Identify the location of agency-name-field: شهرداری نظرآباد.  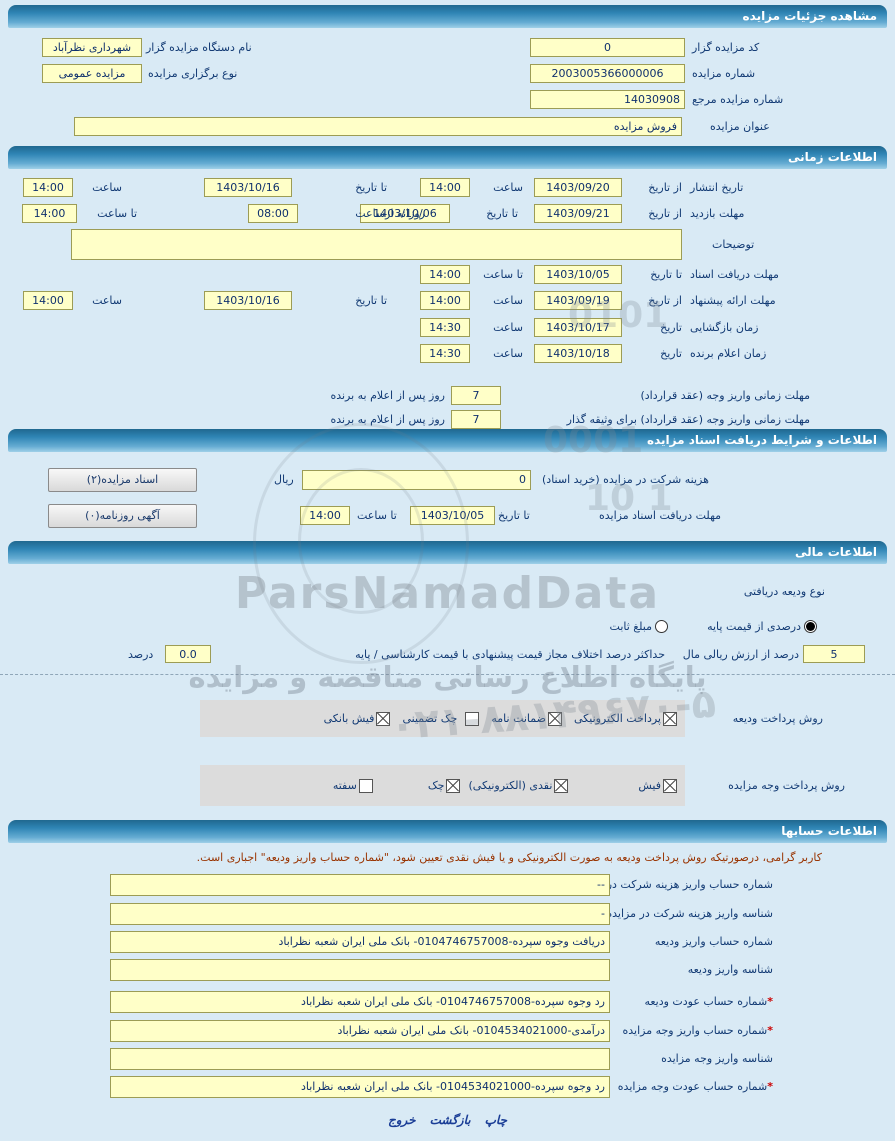
(92, 47).